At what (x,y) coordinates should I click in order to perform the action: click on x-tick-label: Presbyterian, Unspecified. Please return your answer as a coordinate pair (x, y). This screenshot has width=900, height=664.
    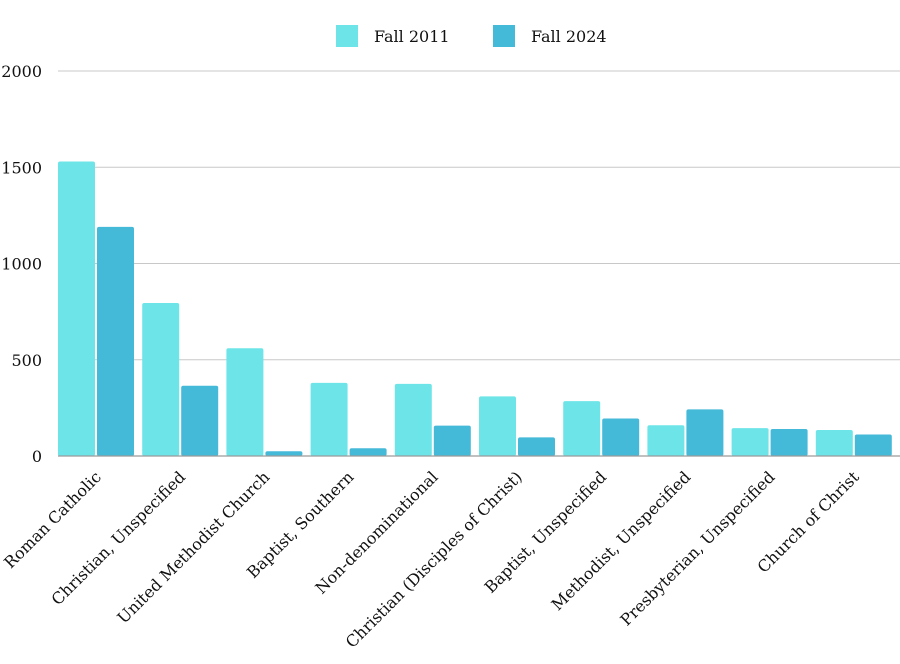
    Looking at the image, I should click on (697, 548).